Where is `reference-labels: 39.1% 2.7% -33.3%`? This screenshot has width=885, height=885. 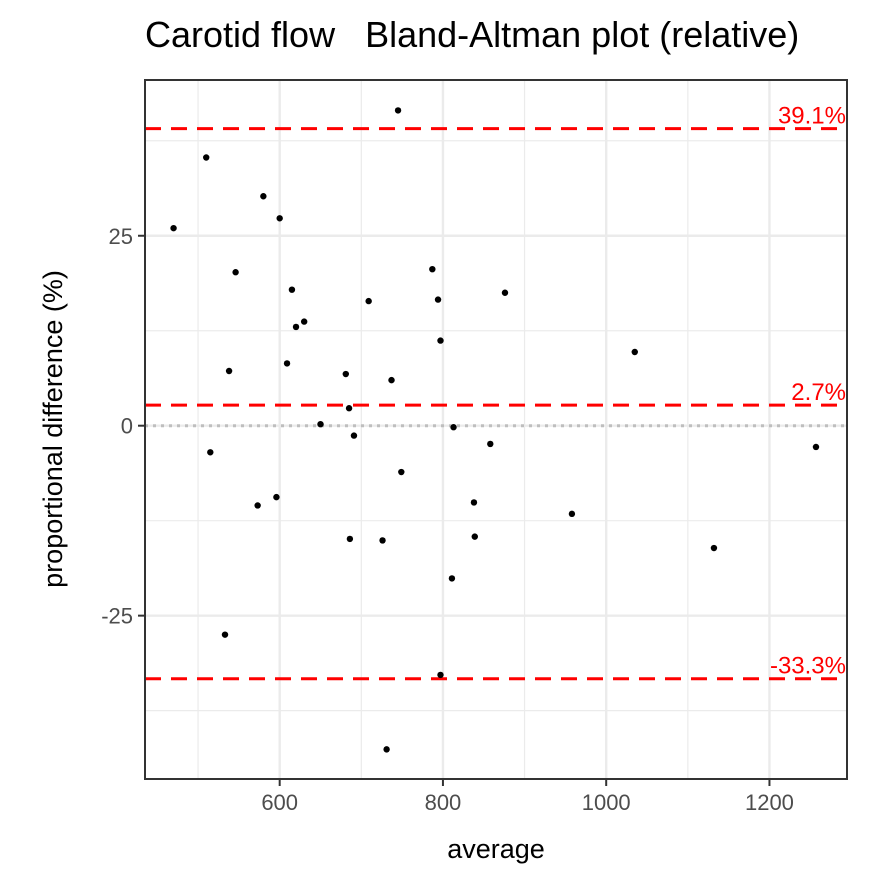 reference-labels: 39.1% 2.7% -33.3% is located at coordinates (808, 391).